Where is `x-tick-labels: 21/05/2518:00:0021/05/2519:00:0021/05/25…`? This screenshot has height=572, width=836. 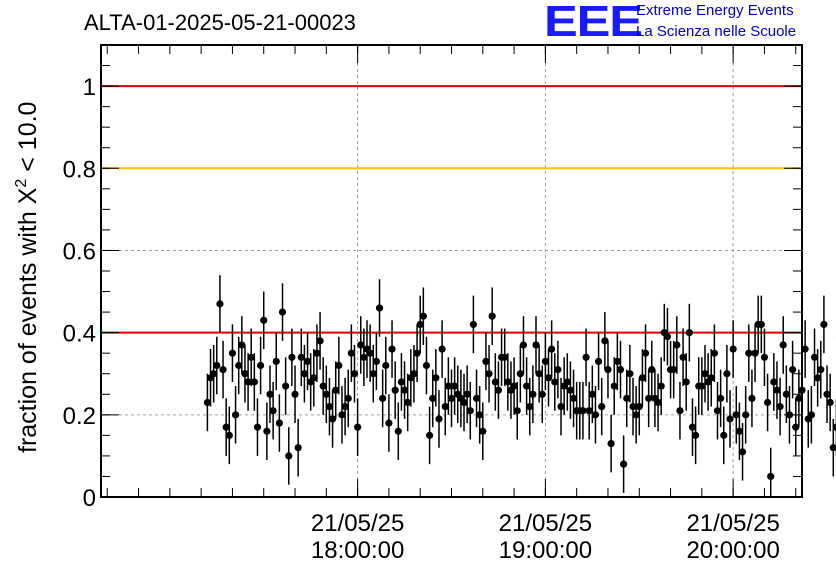
x-tick-labels: 21/05/2518:00:0021/05/2519:00:0021/05/25… is located at coordinates (545, 537).